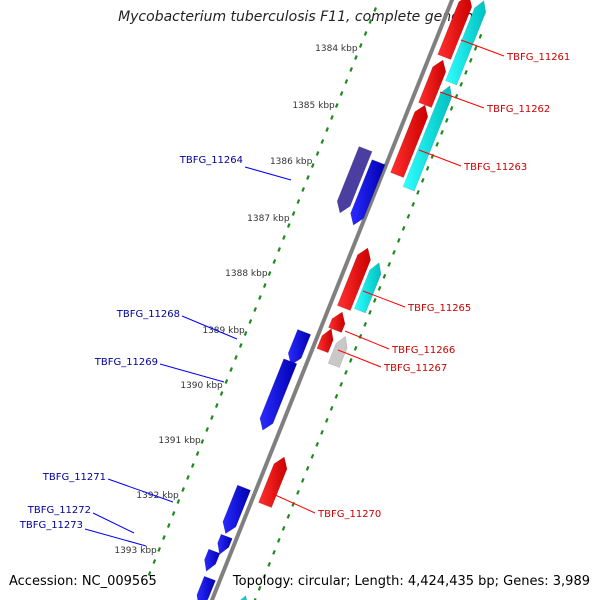  I want to click on ruler-label: 1384 kbp, so click(336, 49).